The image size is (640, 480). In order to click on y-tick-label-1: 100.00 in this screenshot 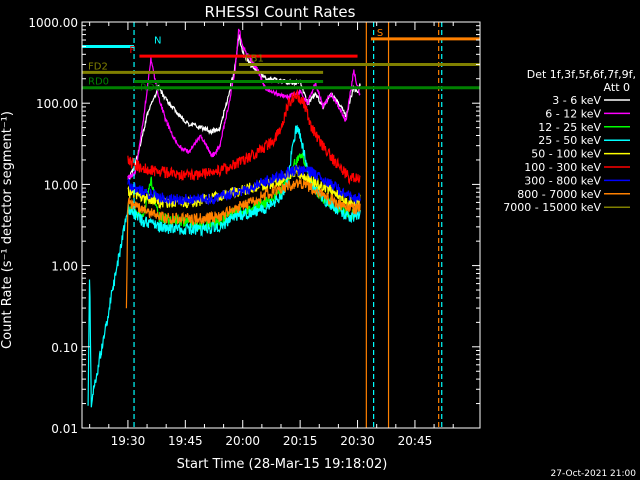, I will do `click(57, 104)`.